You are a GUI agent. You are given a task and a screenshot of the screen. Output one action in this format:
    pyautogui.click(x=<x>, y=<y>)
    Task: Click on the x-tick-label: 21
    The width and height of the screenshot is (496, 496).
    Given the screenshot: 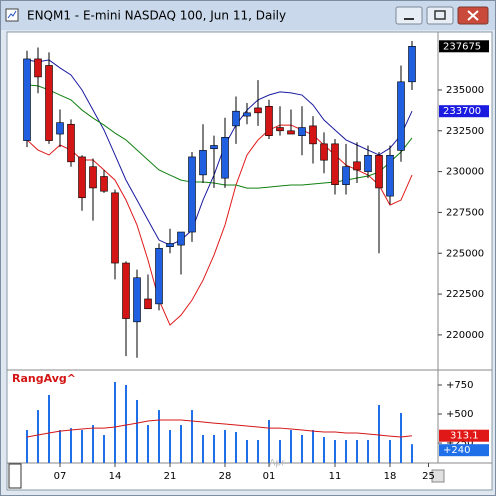 What is the action you would take?
    pyautogui.click(x=170, y=476)
    